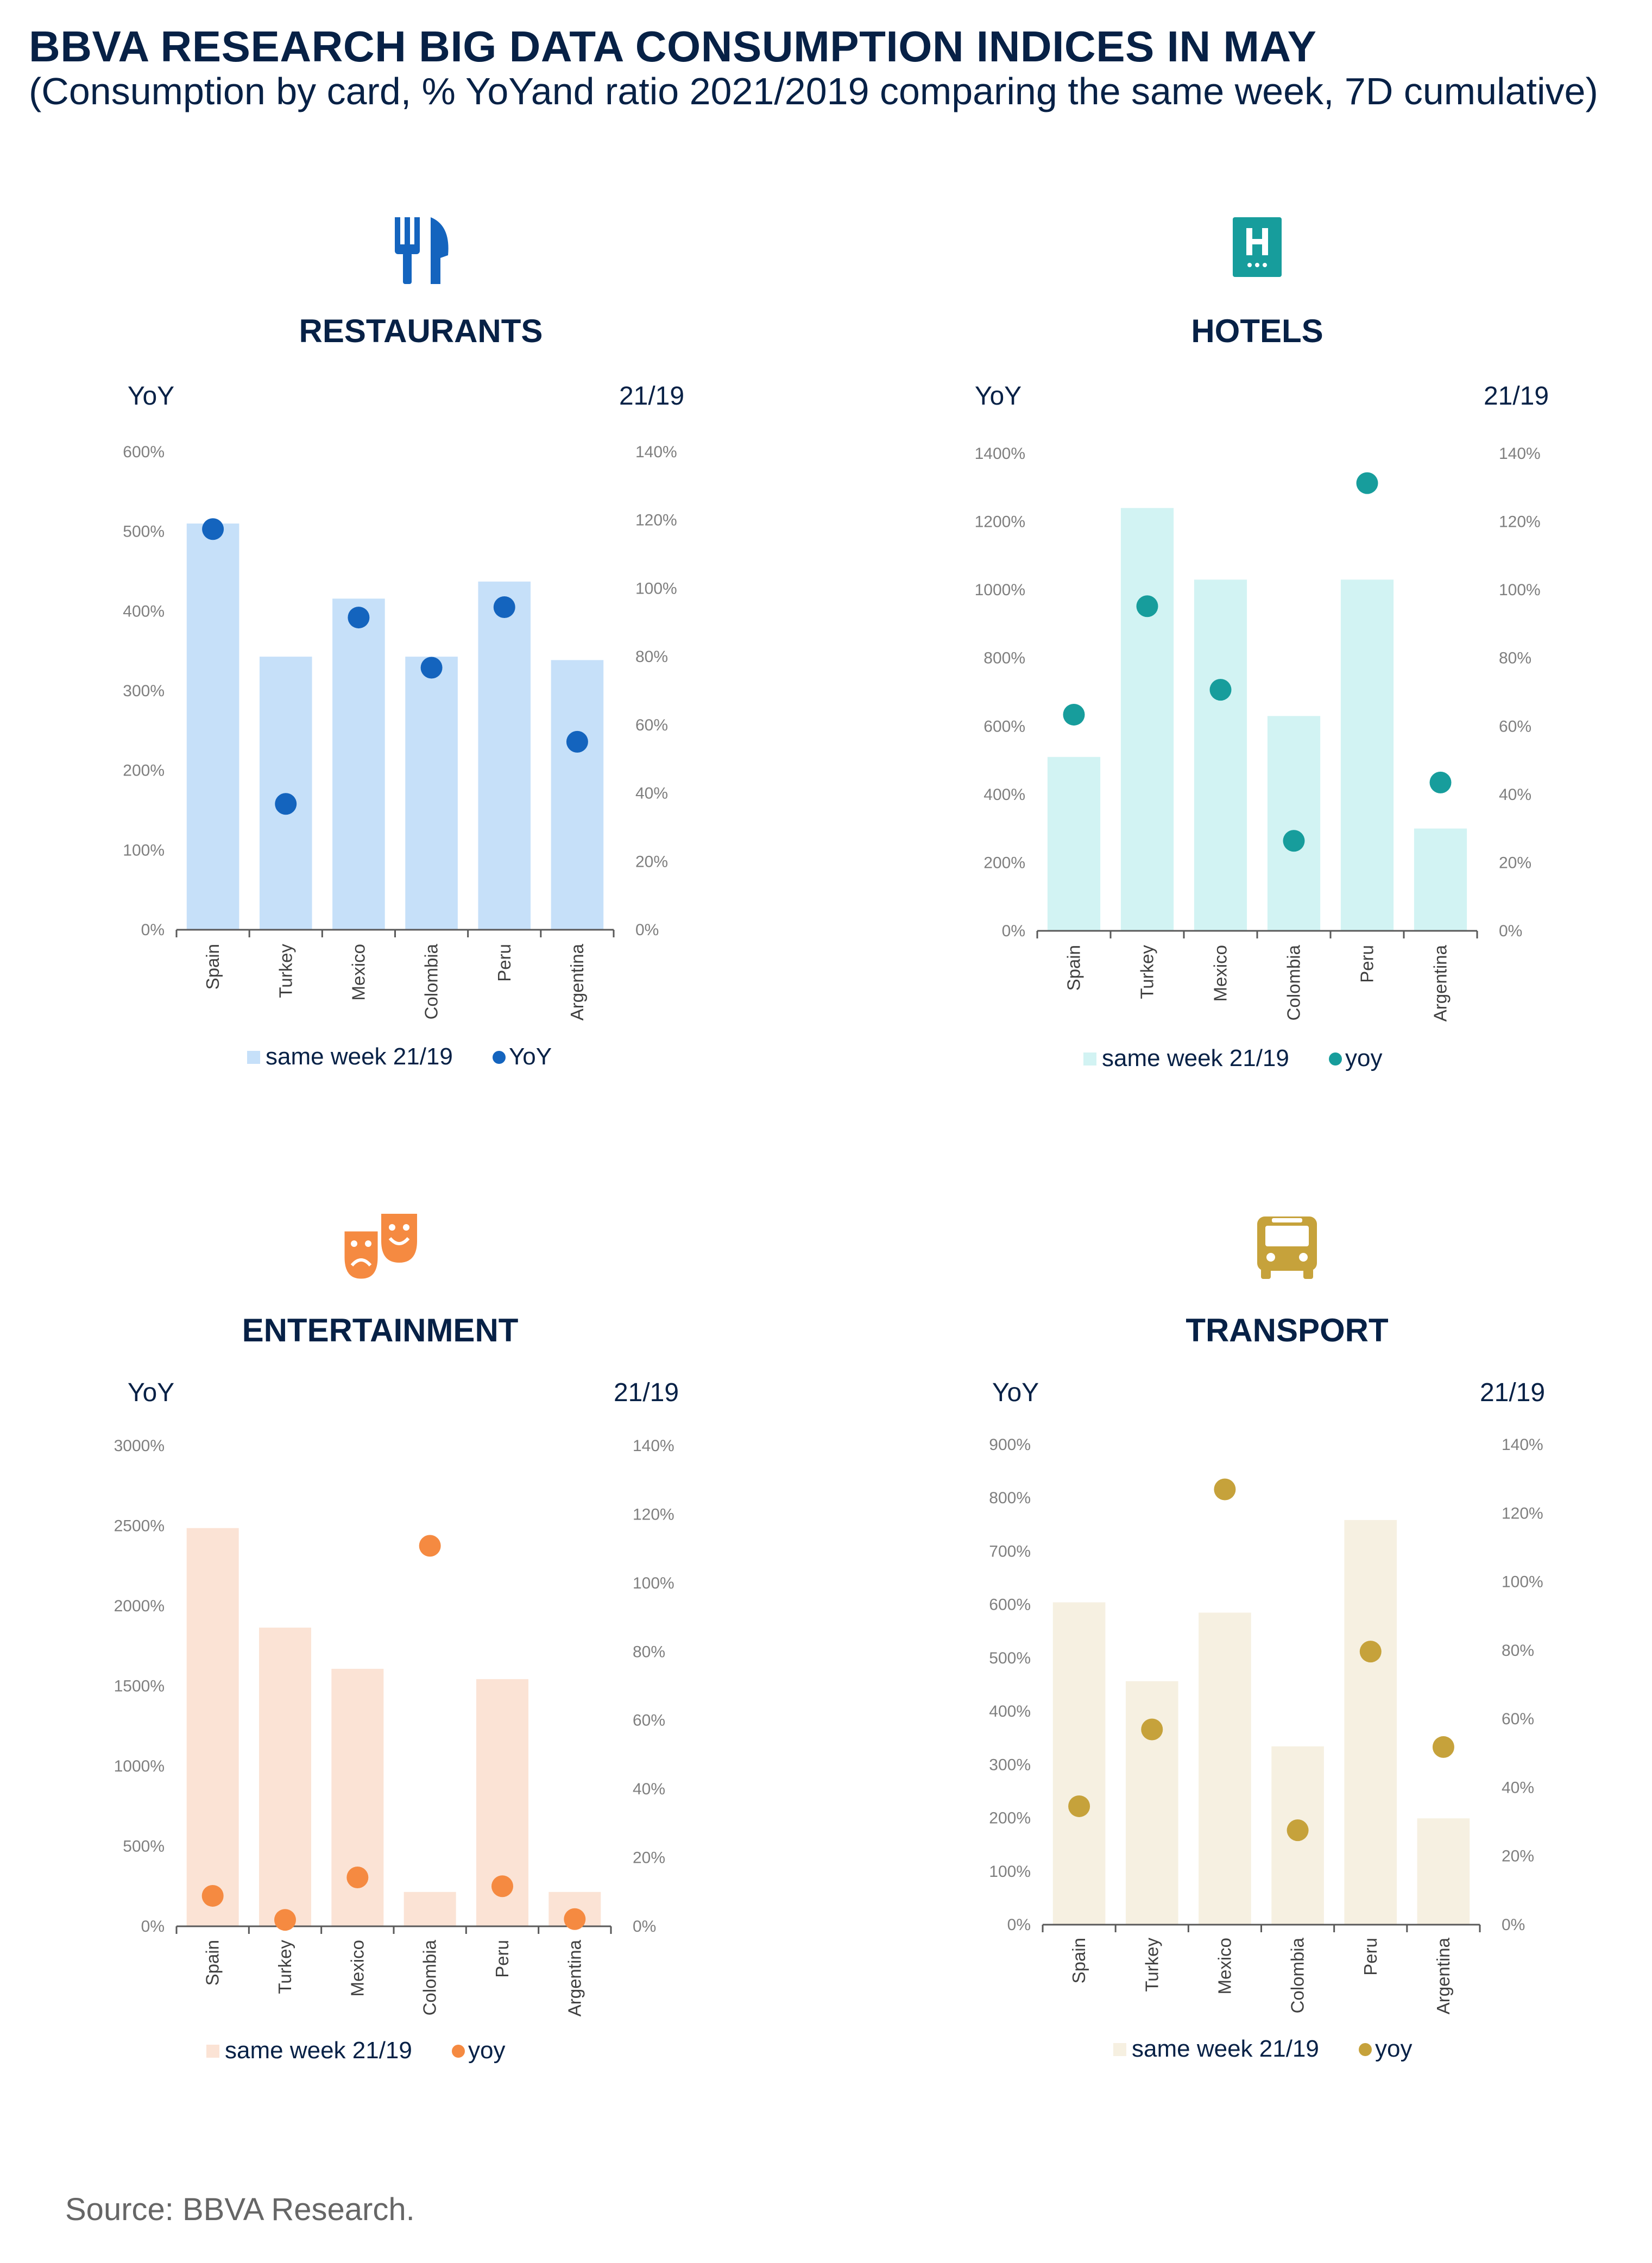 The height and width of the screenshot is (2263, 1652). Describe the element at coordinates (1257, 247) in the screenshot. I see `hotel-icon` at that location.